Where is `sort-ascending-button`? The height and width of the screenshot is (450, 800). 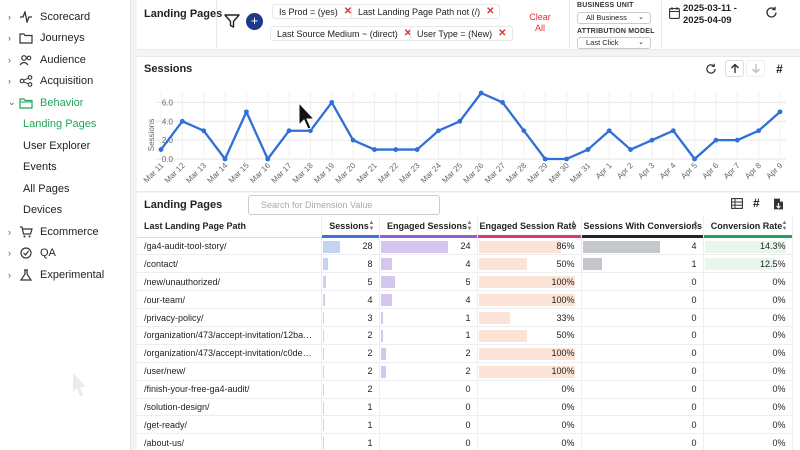 sort-ascending-button is located at coordinates (734, 68).